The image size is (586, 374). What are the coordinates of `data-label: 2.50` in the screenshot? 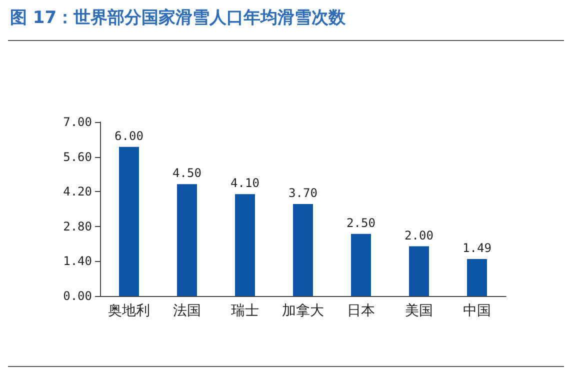 It's located at (361, 223).